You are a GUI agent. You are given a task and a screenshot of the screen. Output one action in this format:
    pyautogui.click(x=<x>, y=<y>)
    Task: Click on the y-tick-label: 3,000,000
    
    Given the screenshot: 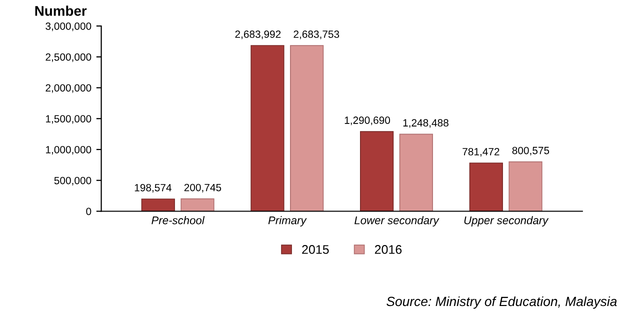 What is the action you would take?
    pyautogui.click(x=69, y=27)
    